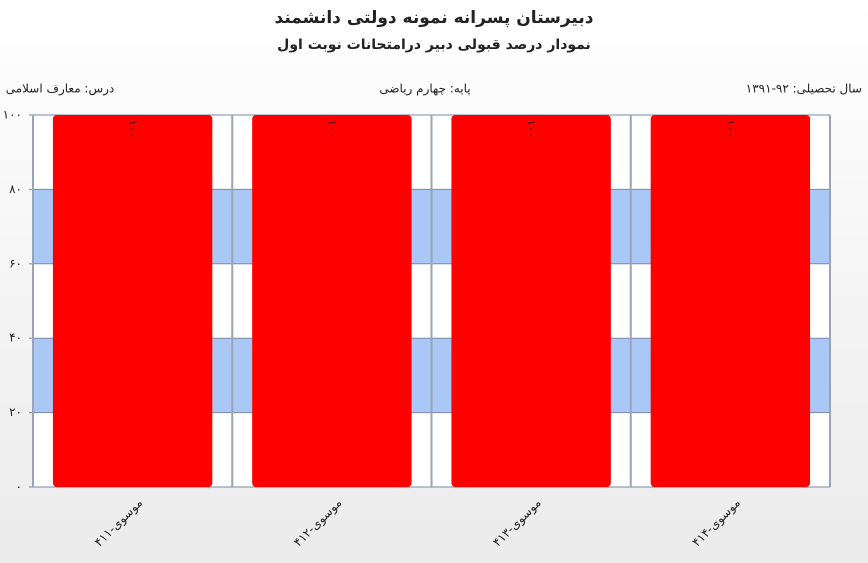 The height and width of the screenshot is (563, 868). What do you see at coordinates (12, 115) in the screenshot?
I see `y-tick-label: ۱۰۰` at bounding box center [12, 115].